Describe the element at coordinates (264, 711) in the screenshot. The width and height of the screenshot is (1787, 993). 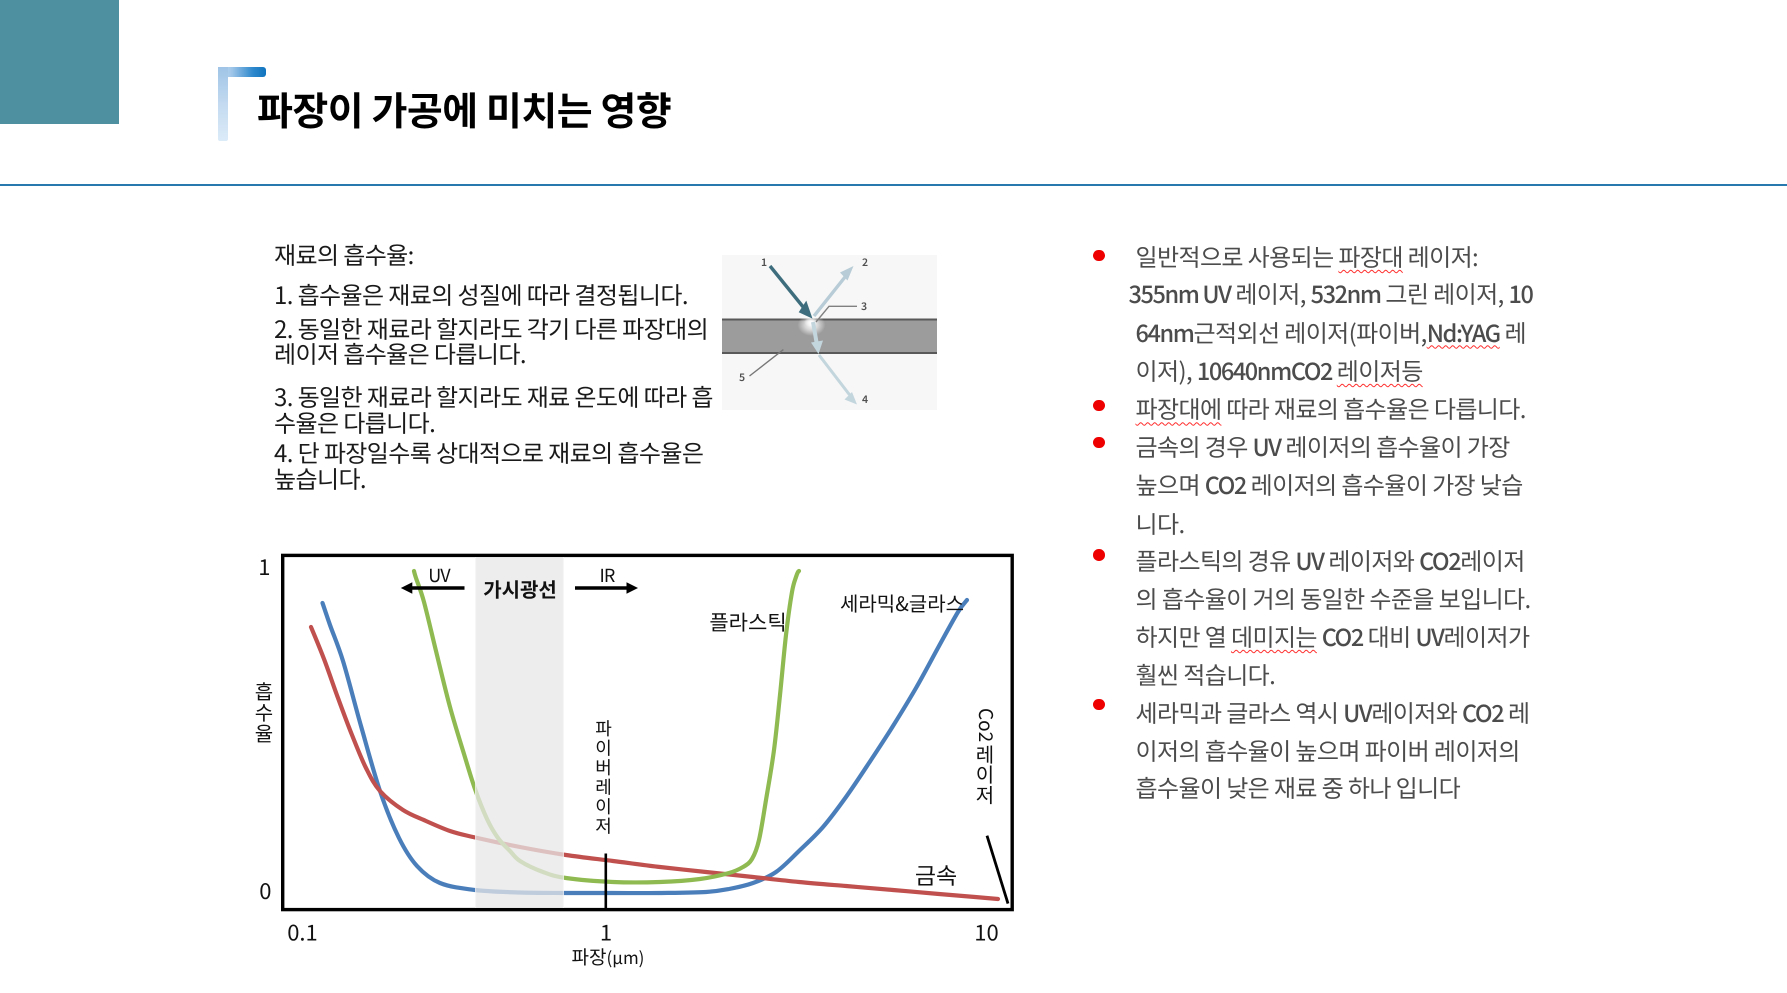
I see `svg-text: 수` at that location.